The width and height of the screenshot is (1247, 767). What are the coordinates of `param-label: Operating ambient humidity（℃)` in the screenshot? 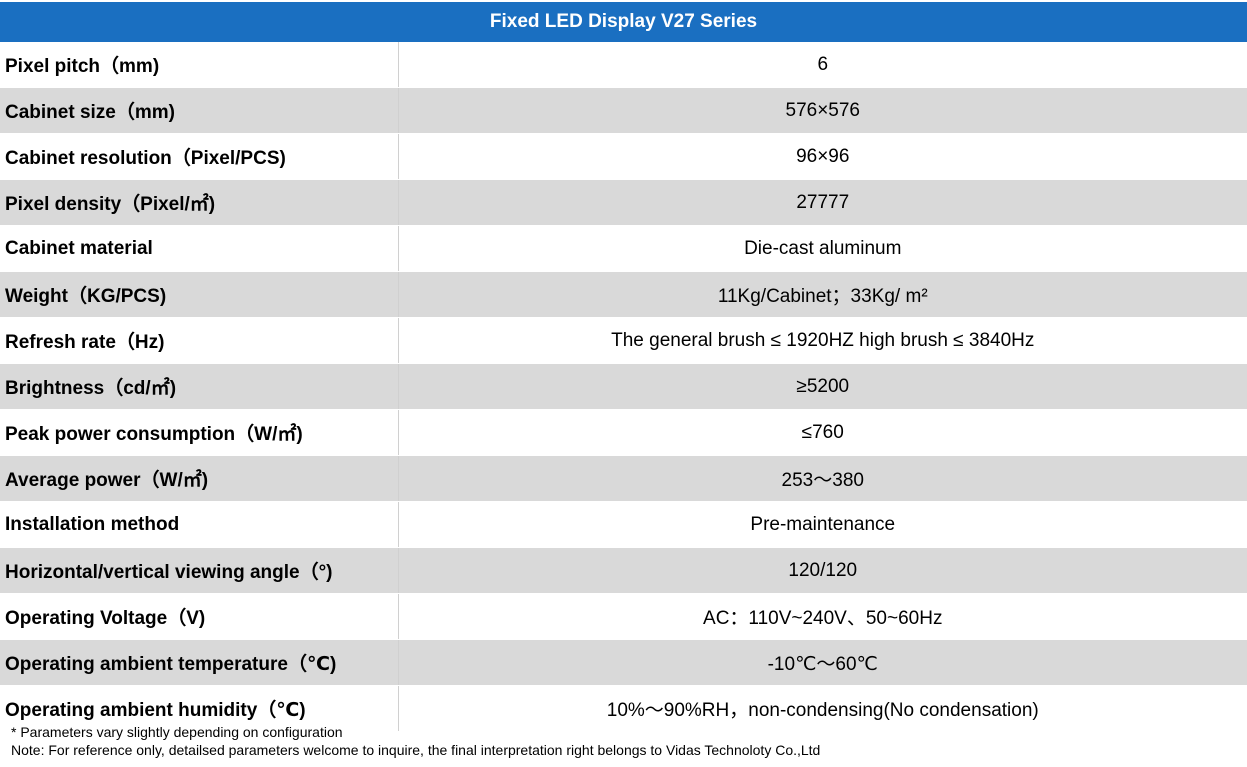 It's located at (199, 708).